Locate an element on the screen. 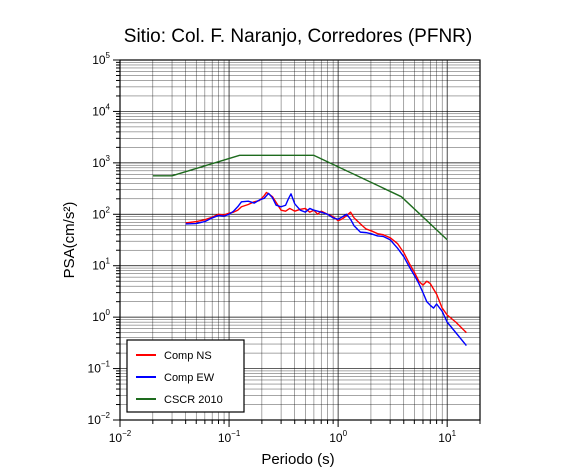 The image size is (586, 475). y-tick-label: 10⁴ is located at coordinates (101, 110).